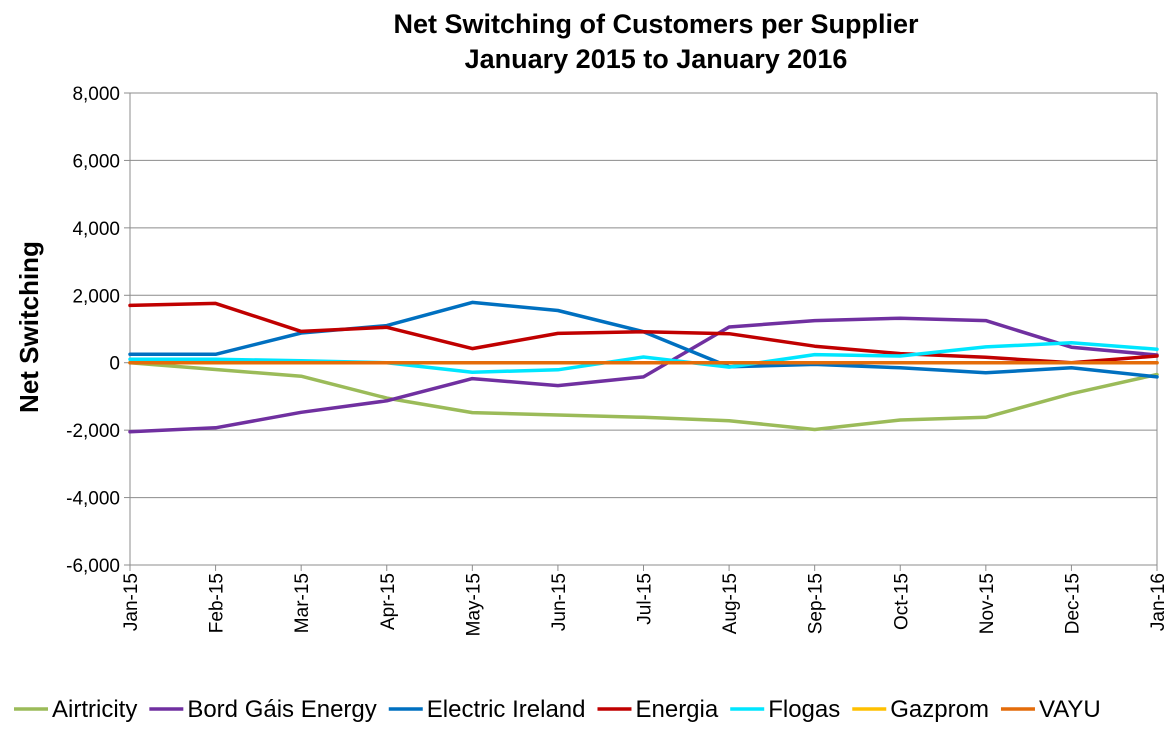  What do you see at coordinates (730, 603) in the screenshot?
I see `x-tick-label: Aug-15` at bounding box center [730, 603].